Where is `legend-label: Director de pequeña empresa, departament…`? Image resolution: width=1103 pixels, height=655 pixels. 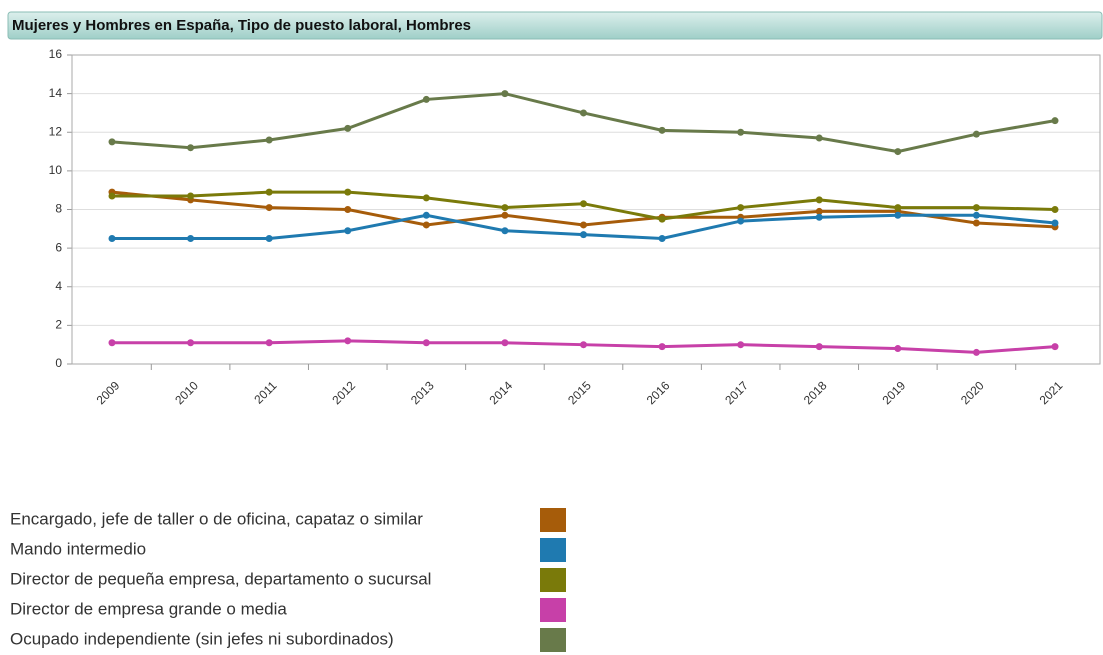 legend-label: Director de pequeña empresa, departament… is located at coordinates (220, 578).